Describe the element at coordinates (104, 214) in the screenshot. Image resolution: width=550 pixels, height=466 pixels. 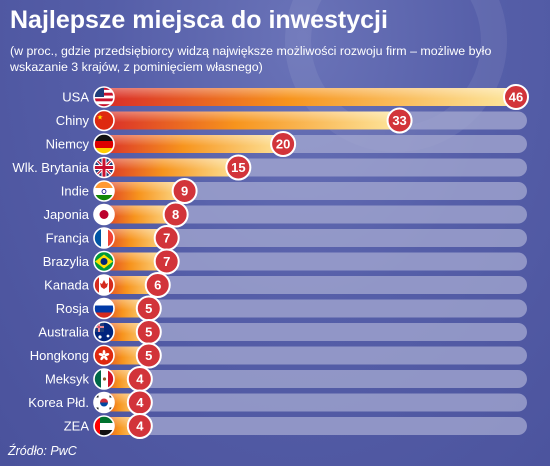
I see `jp-flag-icon` at that location.